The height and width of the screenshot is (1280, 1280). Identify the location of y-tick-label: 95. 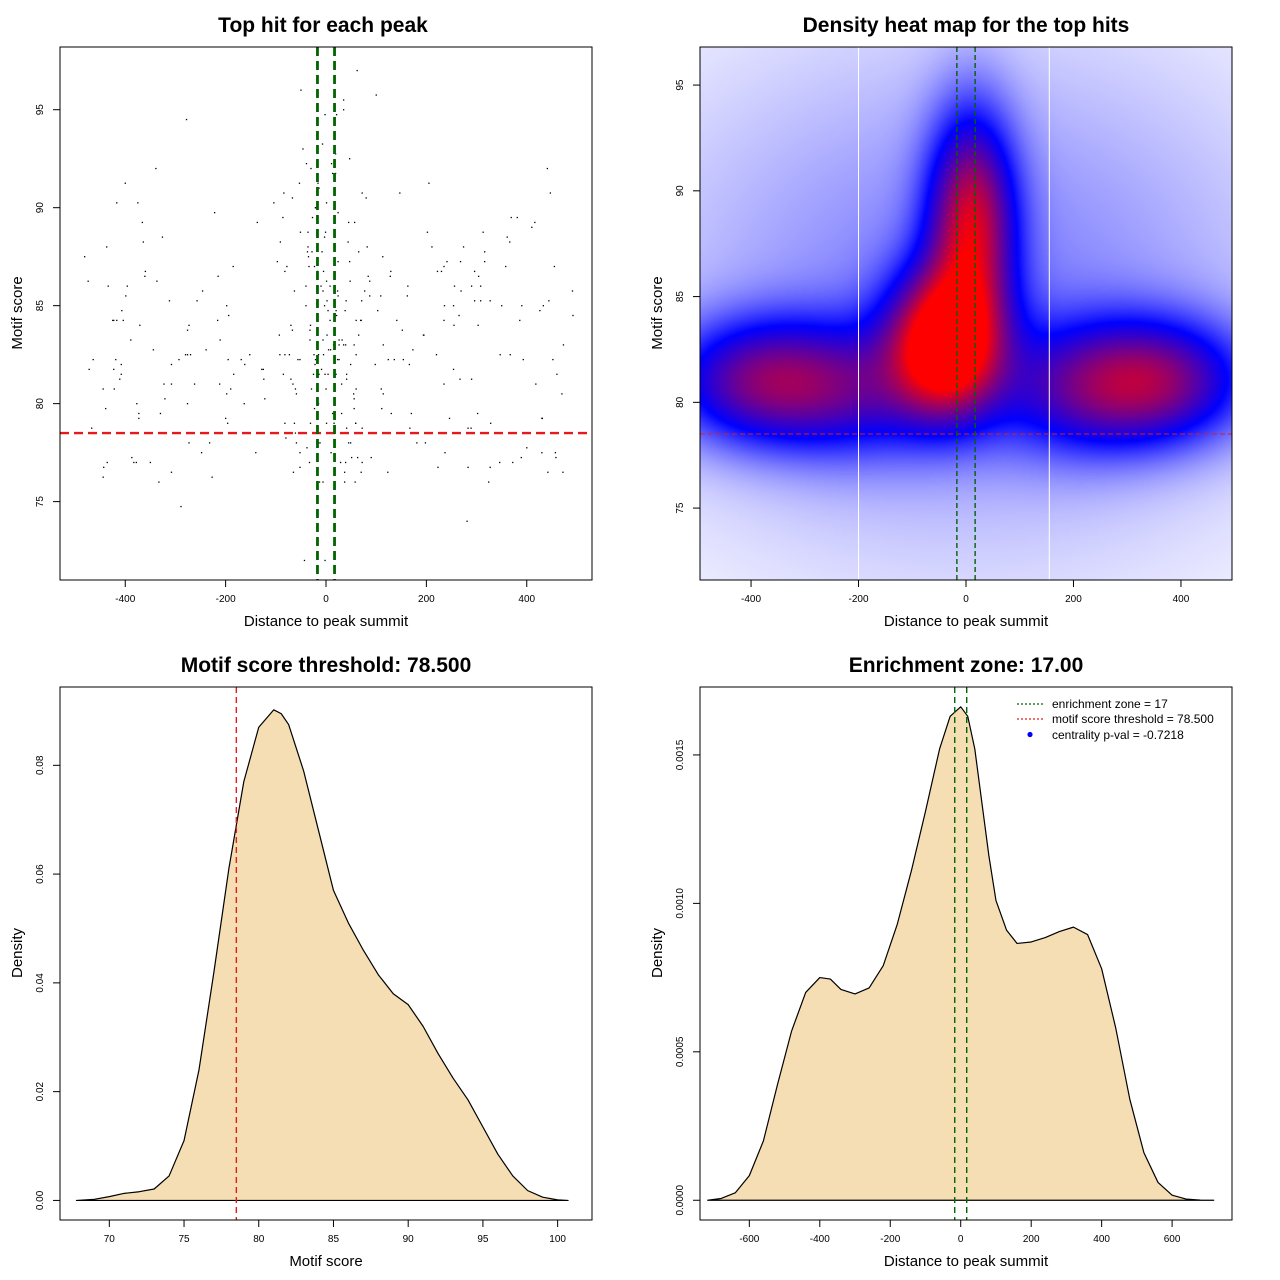
(680, 85).